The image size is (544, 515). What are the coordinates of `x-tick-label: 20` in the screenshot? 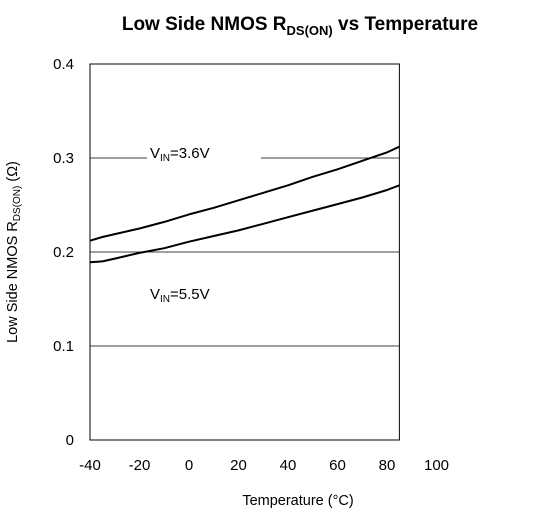 It's located at (238, 465).